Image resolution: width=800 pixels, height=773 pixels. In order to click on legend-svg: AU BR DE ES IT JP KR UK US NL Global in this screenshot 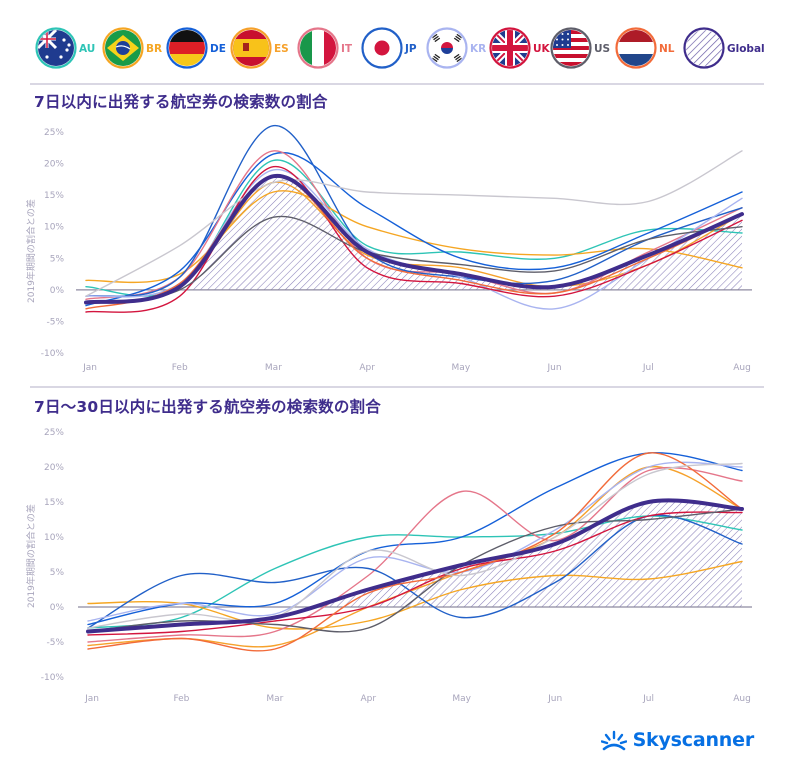, I will do `click(400, 48)`.